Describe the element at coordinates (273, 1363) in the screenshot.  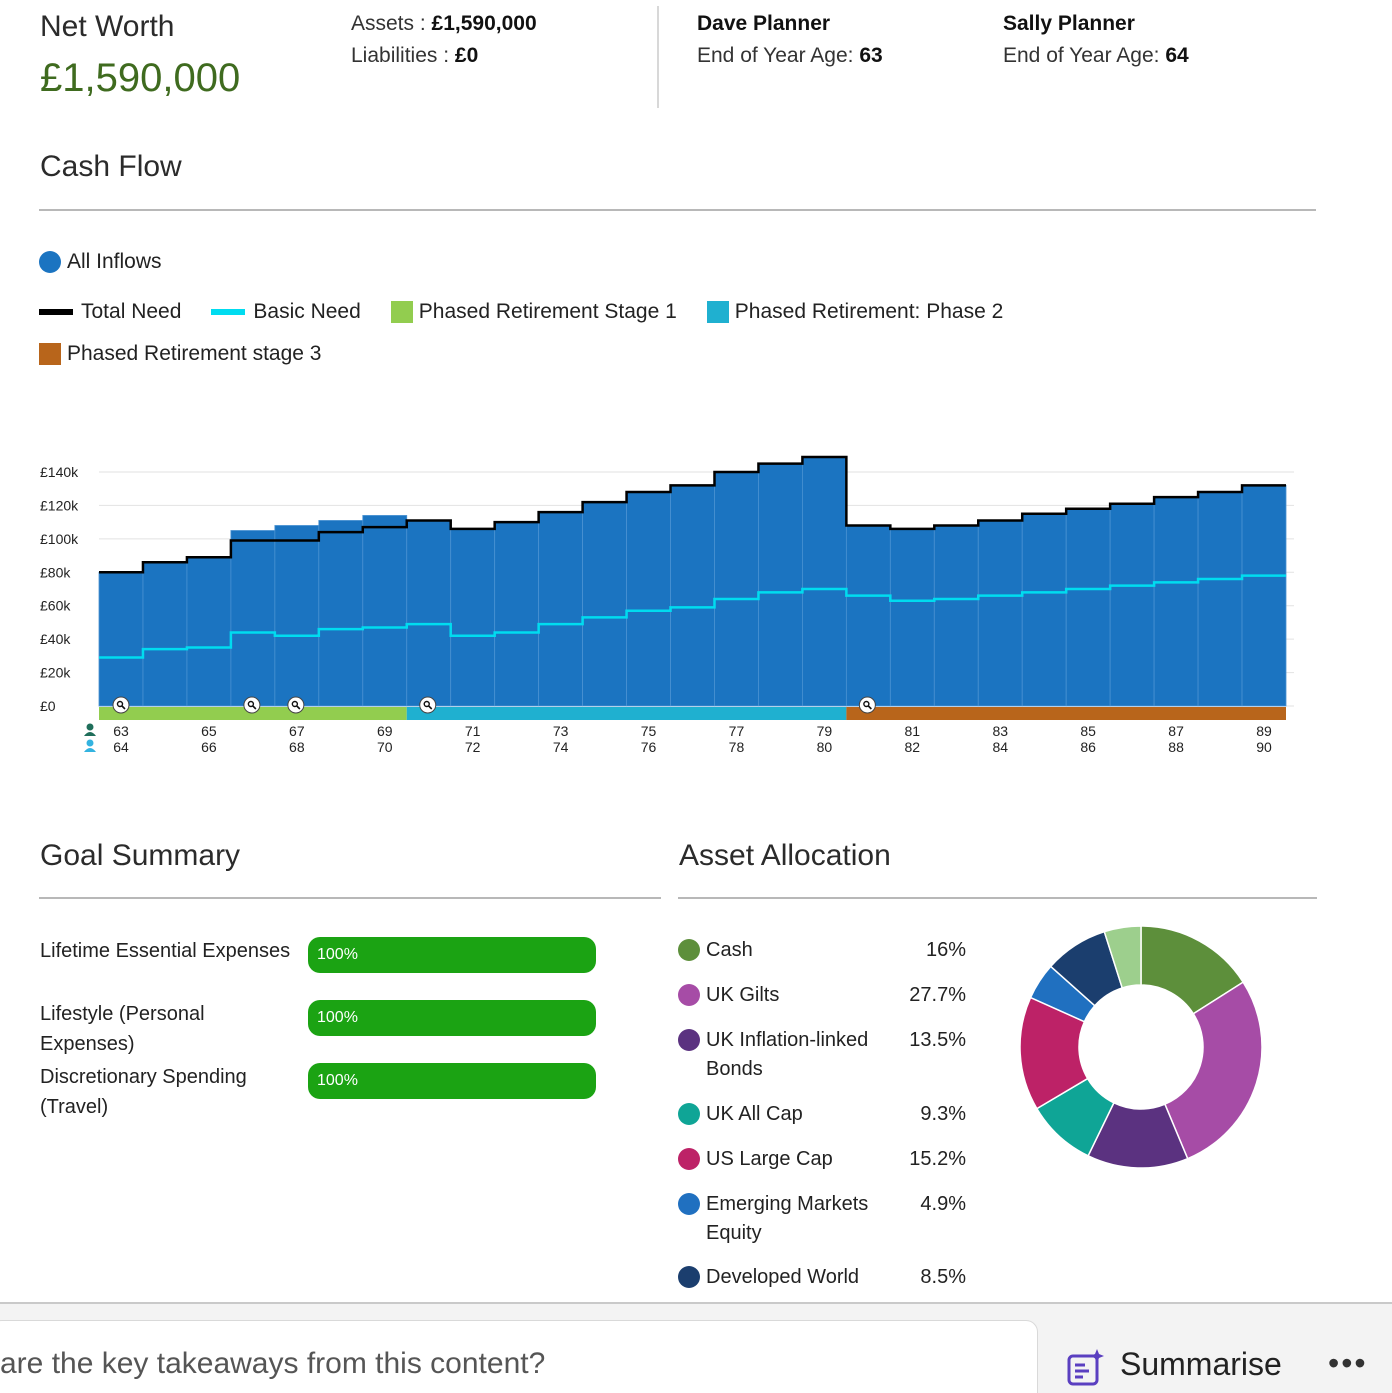
I see `prompt-suggestion-text: are the key takeaways from this content?` at that location.